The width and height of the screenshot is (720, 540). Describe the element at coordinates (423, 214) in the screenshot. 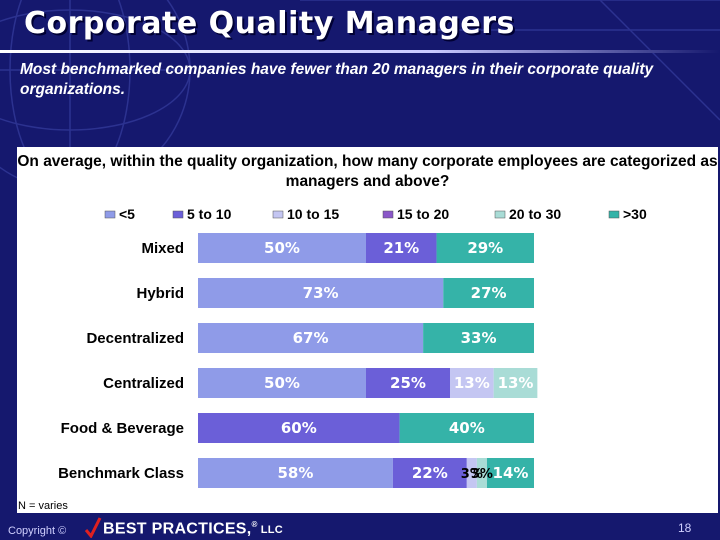

I see `legend-label: 15 to 20` at that location.